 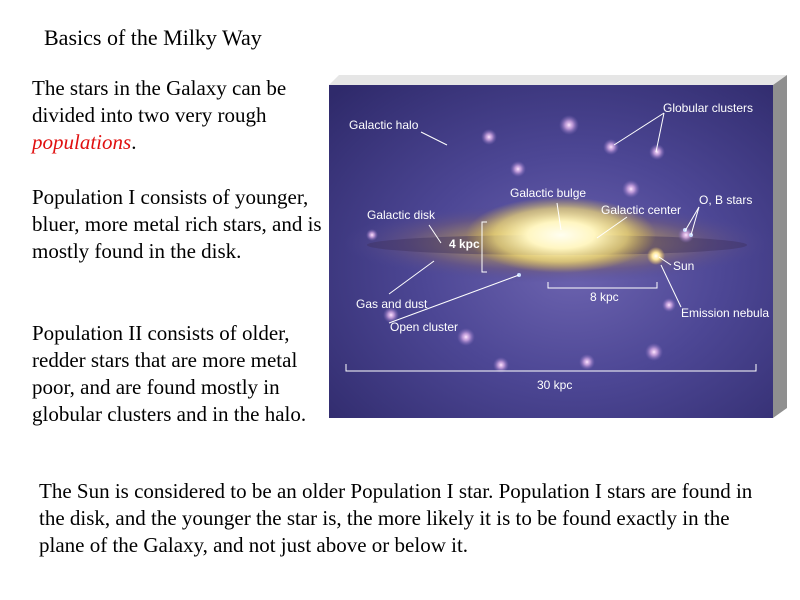 I want to click on intro-text-end: ., so click(x=134, y=142).